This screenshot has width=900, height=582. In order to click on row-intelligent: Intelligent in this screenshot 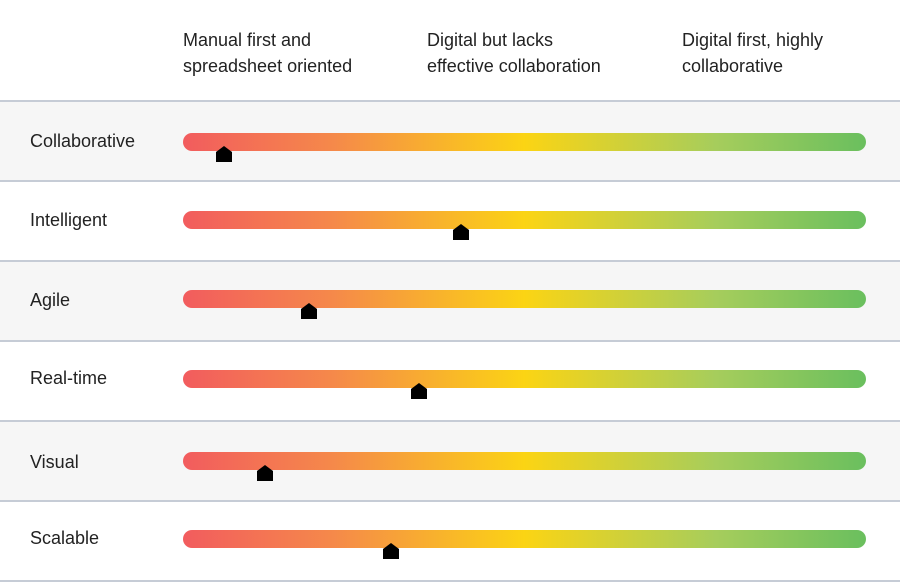, I will do `click(450, 220)`.